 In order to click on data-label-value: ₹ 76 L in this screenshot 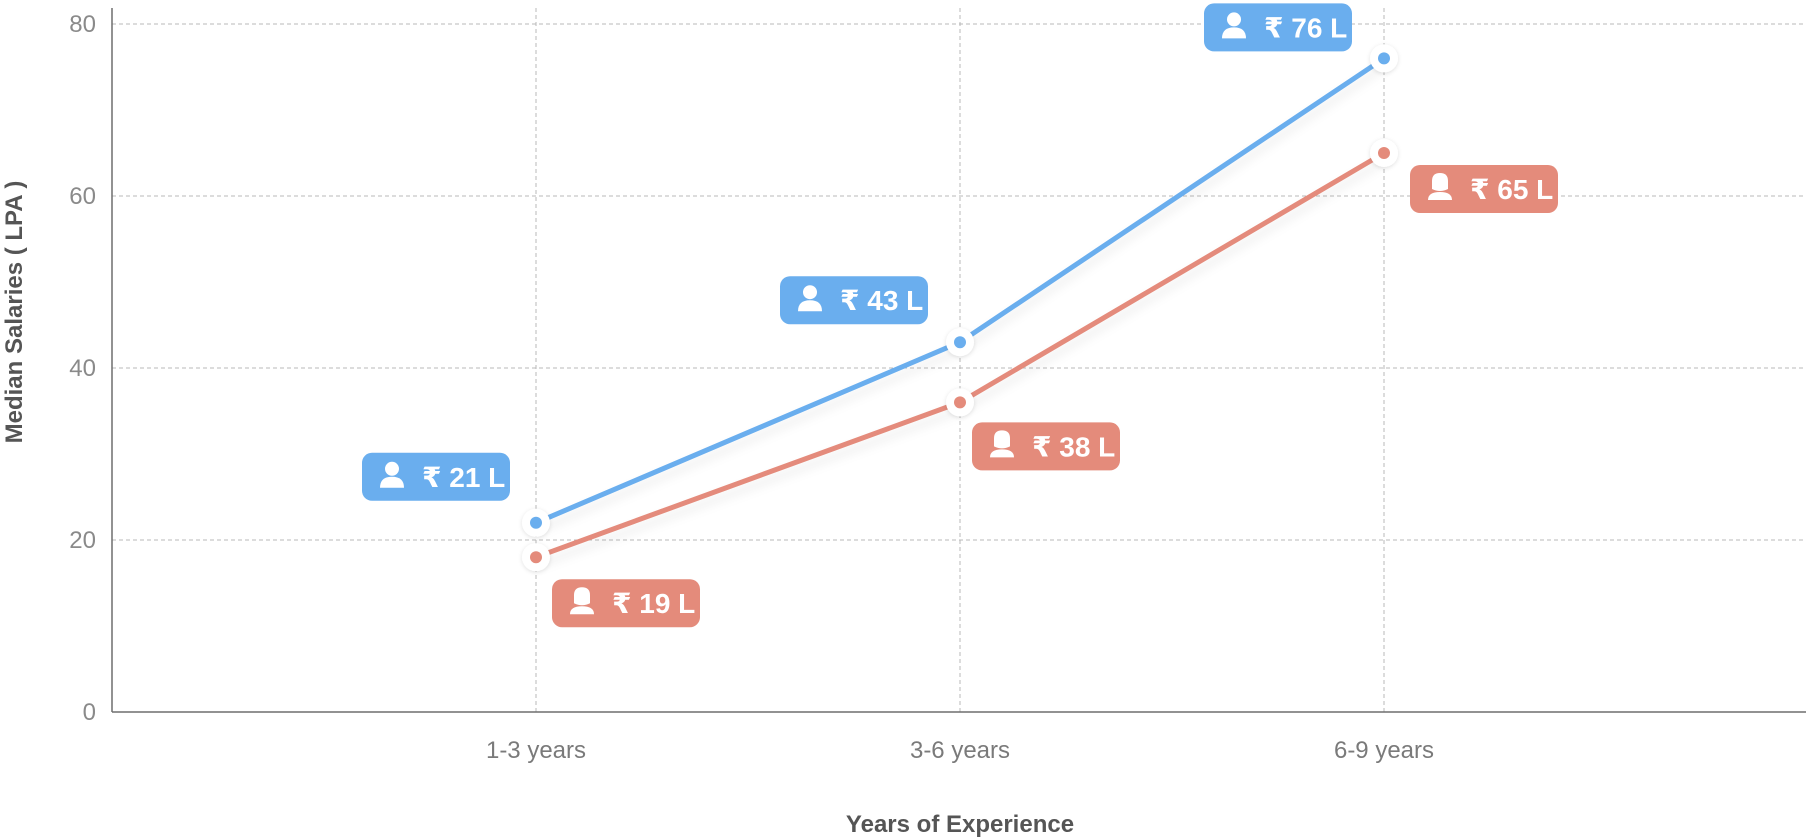, I will do `click(1305, 27)`.